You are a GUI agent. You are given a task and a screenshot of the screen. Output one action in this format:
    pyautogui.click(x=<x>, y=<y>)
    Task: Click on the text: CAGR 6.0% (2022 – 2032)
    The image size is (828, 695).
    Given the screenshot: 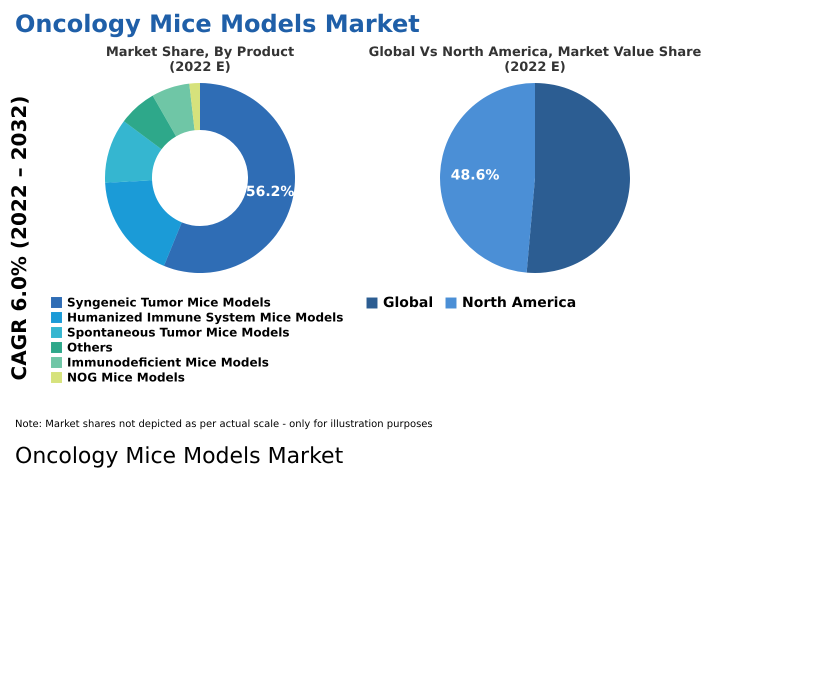 What is the action you would take?
    pyautogui.click(x=19, y=238)
    